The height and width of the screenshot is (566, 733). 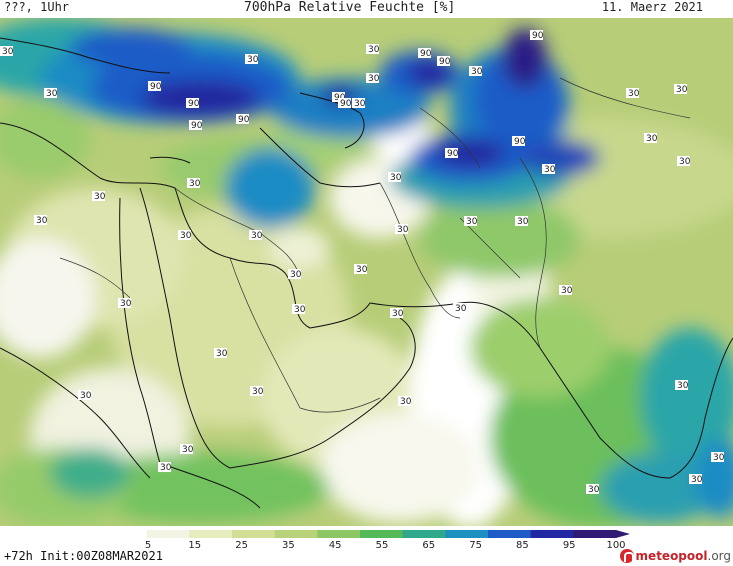 What do you see at coordinates (623, 534) in the screenshot?
I see `colorbar-extend-arrow` at bounding box center [623, 534].